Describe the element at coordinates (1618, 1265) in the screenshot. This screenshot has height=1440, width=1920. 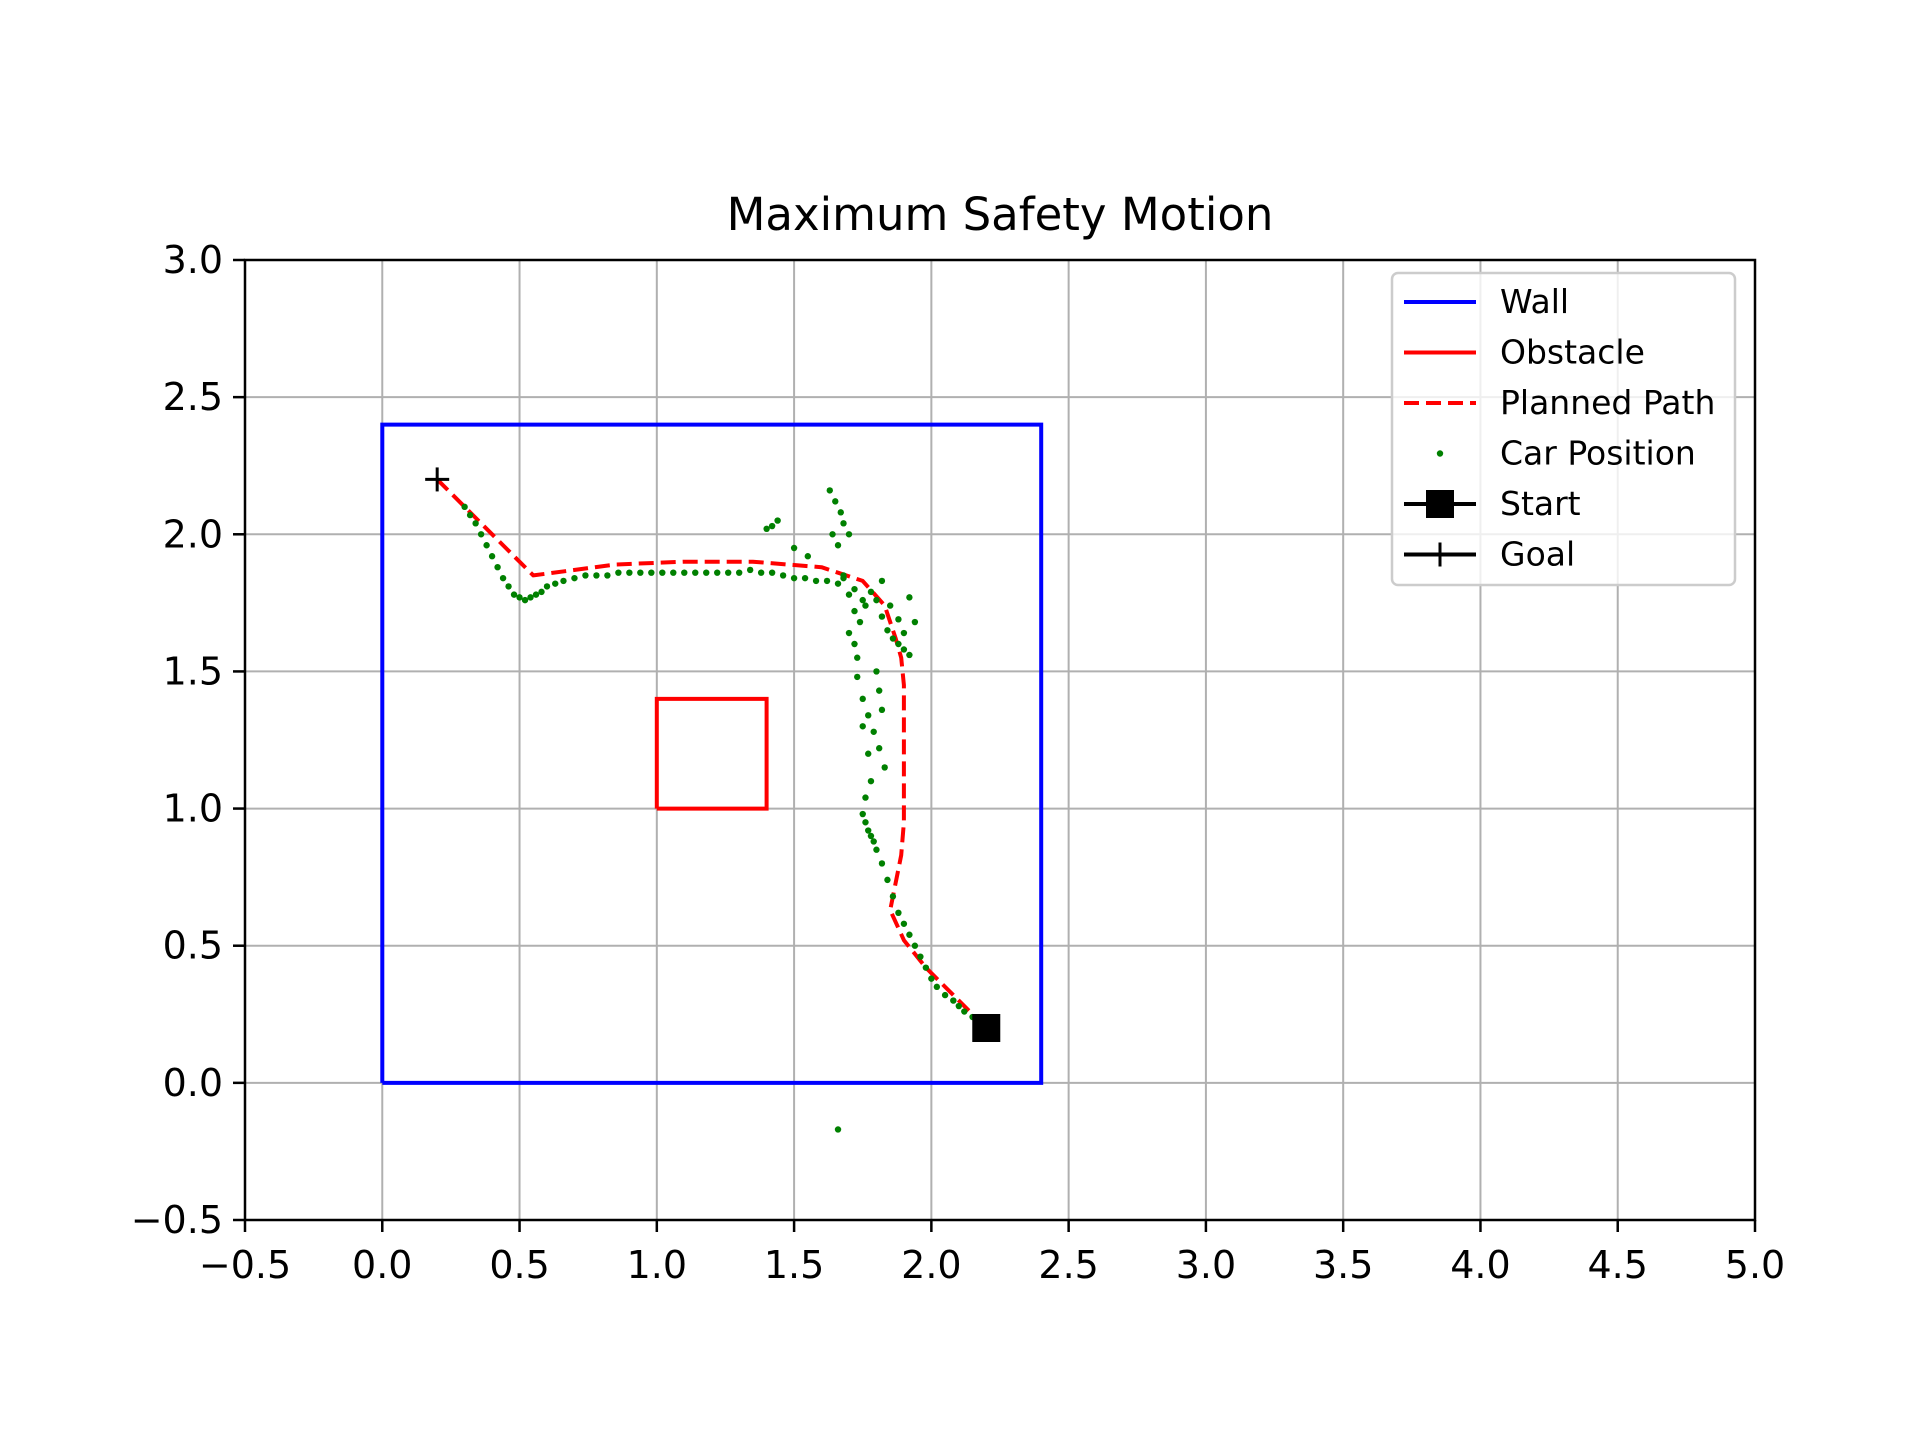
I see `x-tick-label: 4.5` at that location.